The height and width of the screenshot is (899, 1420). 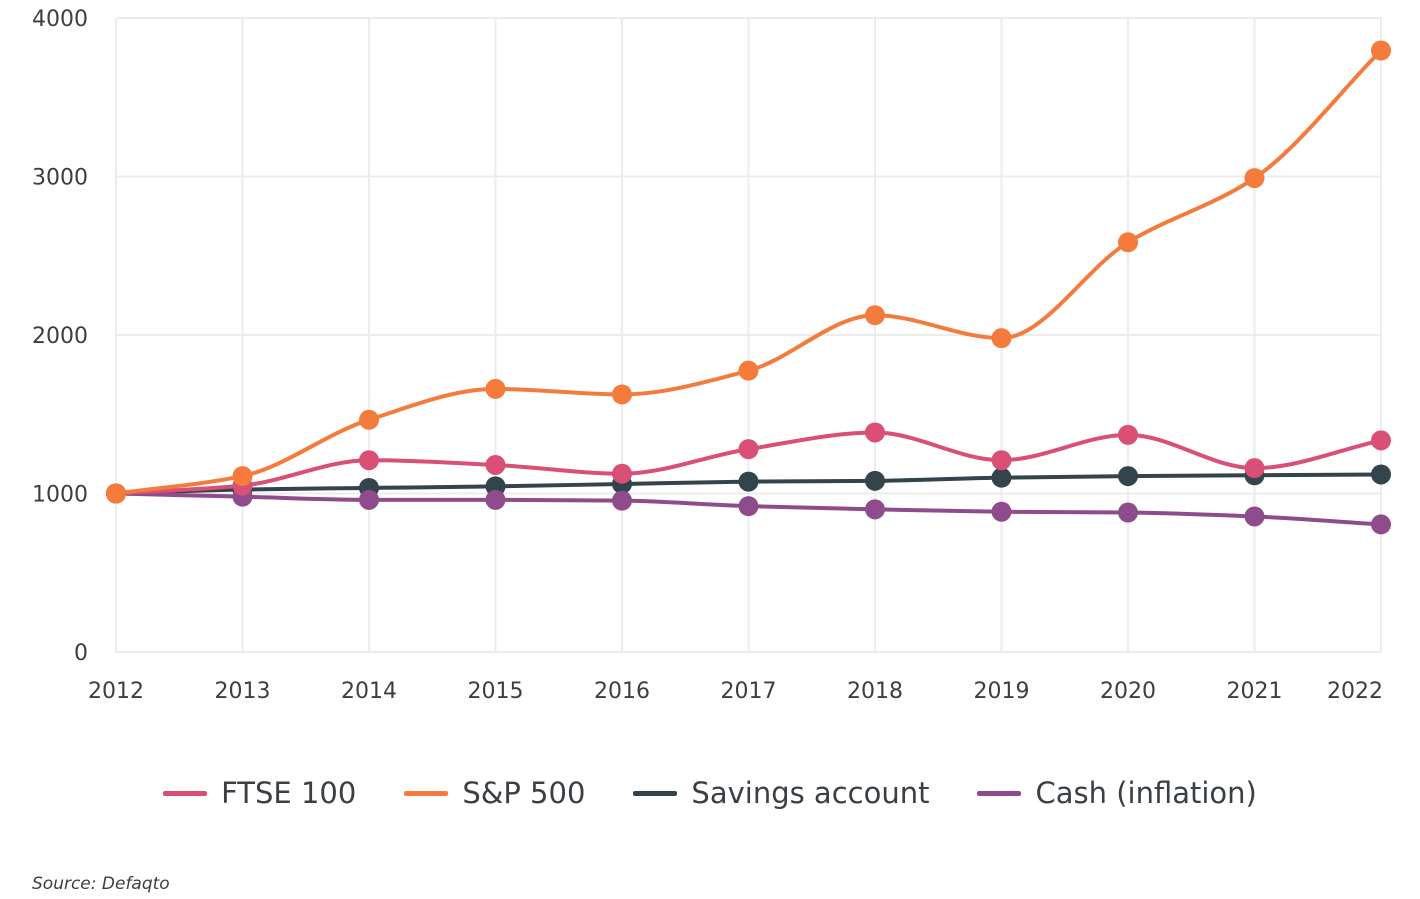 I want to click on legend-item: FTSE 100, so click(x=259, y=793).